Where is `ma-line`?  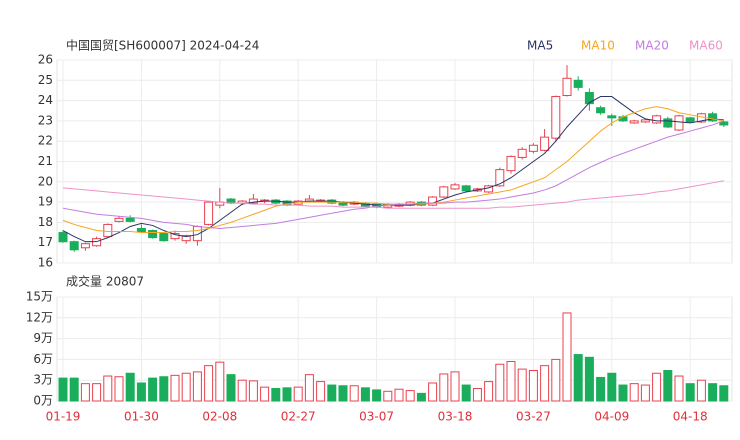
ma-line is located at coordinates (393, 194).